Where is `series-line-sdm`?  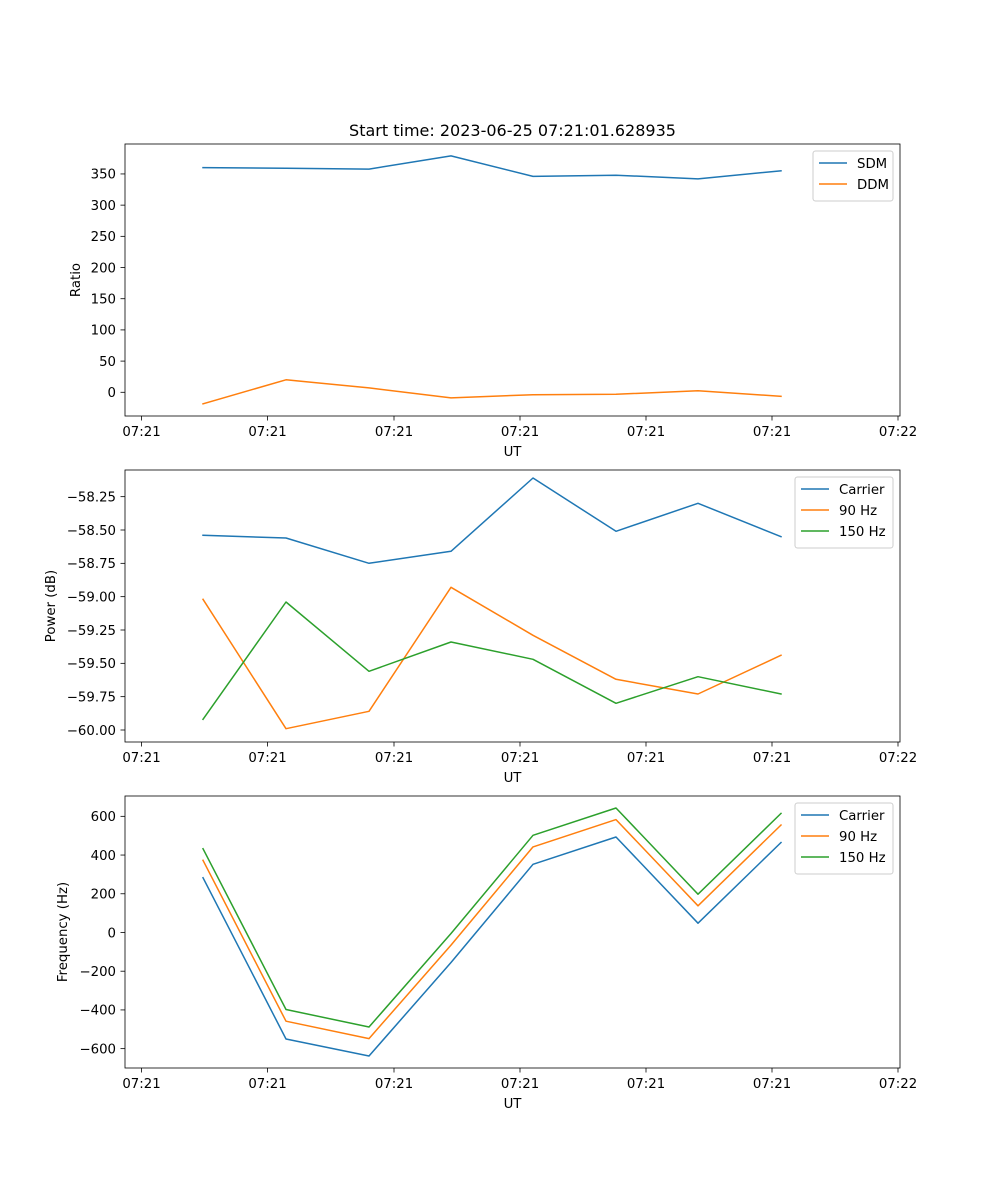 series-line-sdm is located at coordinates (492, 167).